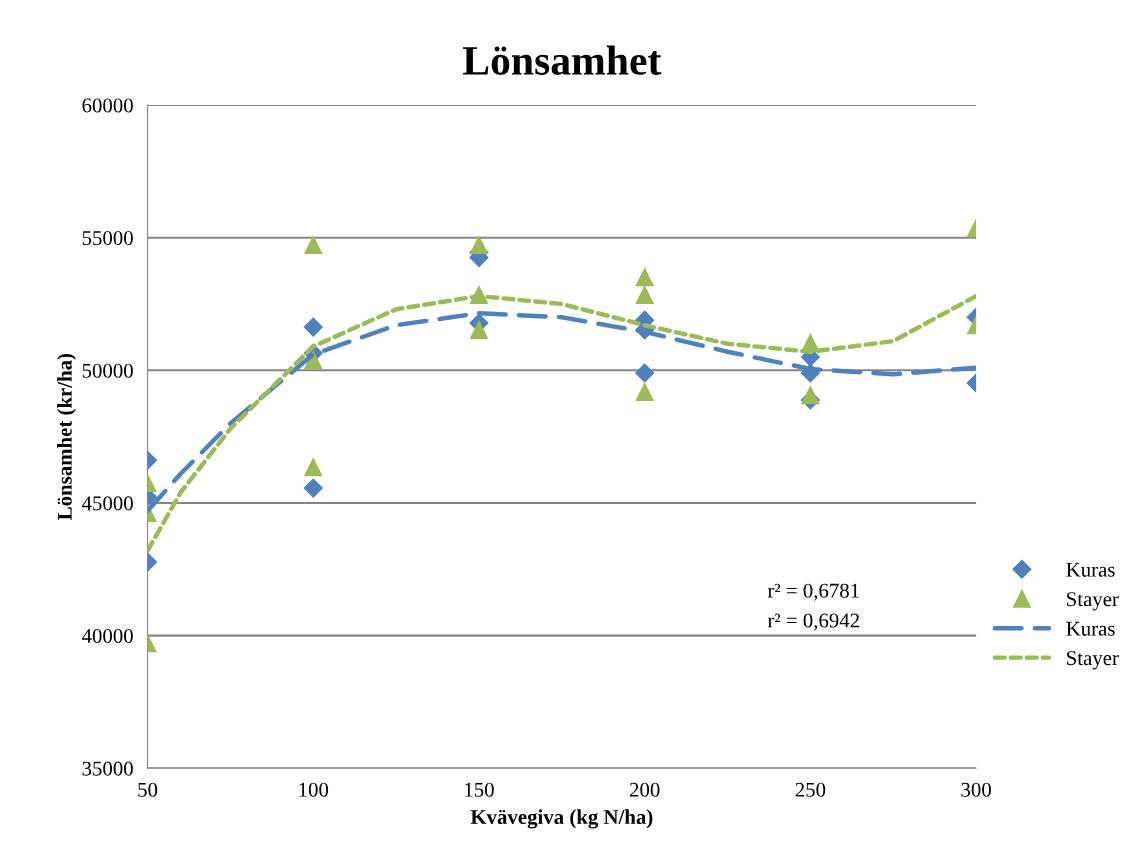 Image resolution: width=1135 pixels, height=847 pixels. Describe the element at coordinates (107, 370) in the screenshot. I see `y-tick-label: 50000` at that location.